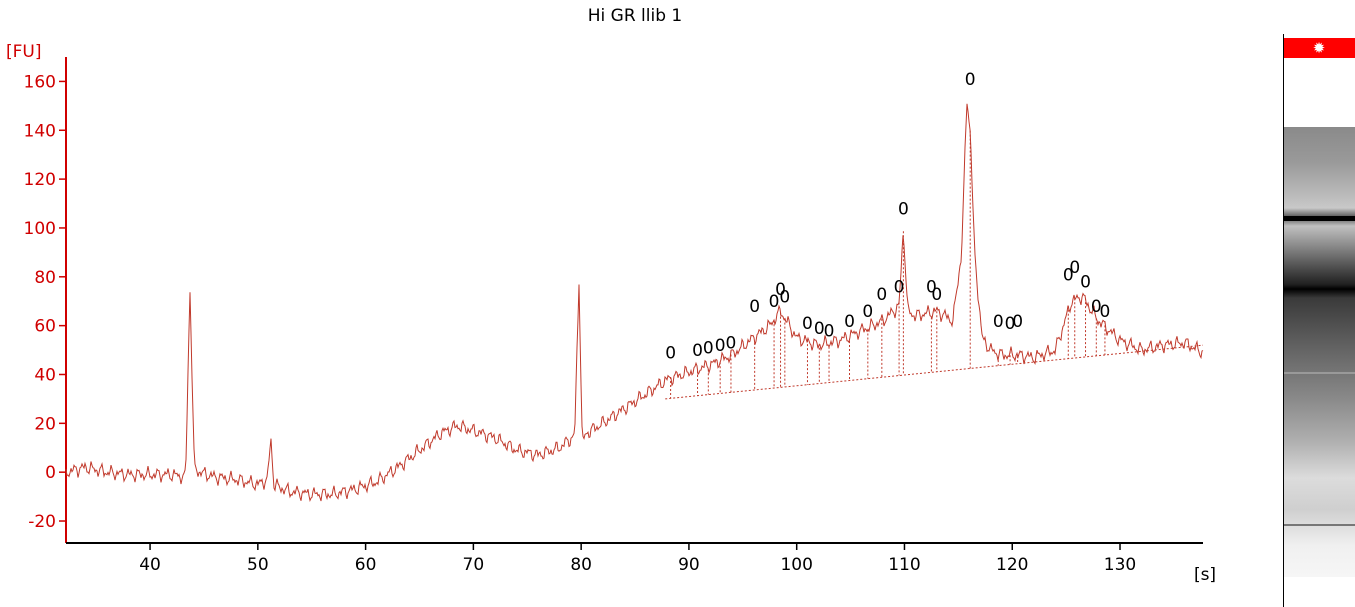 This screenshot has height=607, width=1355. I want to click on x-tick-label: 130, so click(1120, 565).